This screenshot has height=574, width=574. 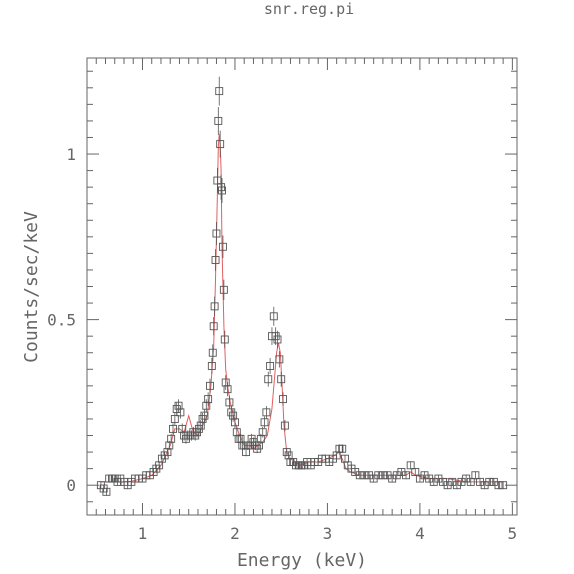 I want to click on y-tick-label: 0, so click(x=71, y=485).